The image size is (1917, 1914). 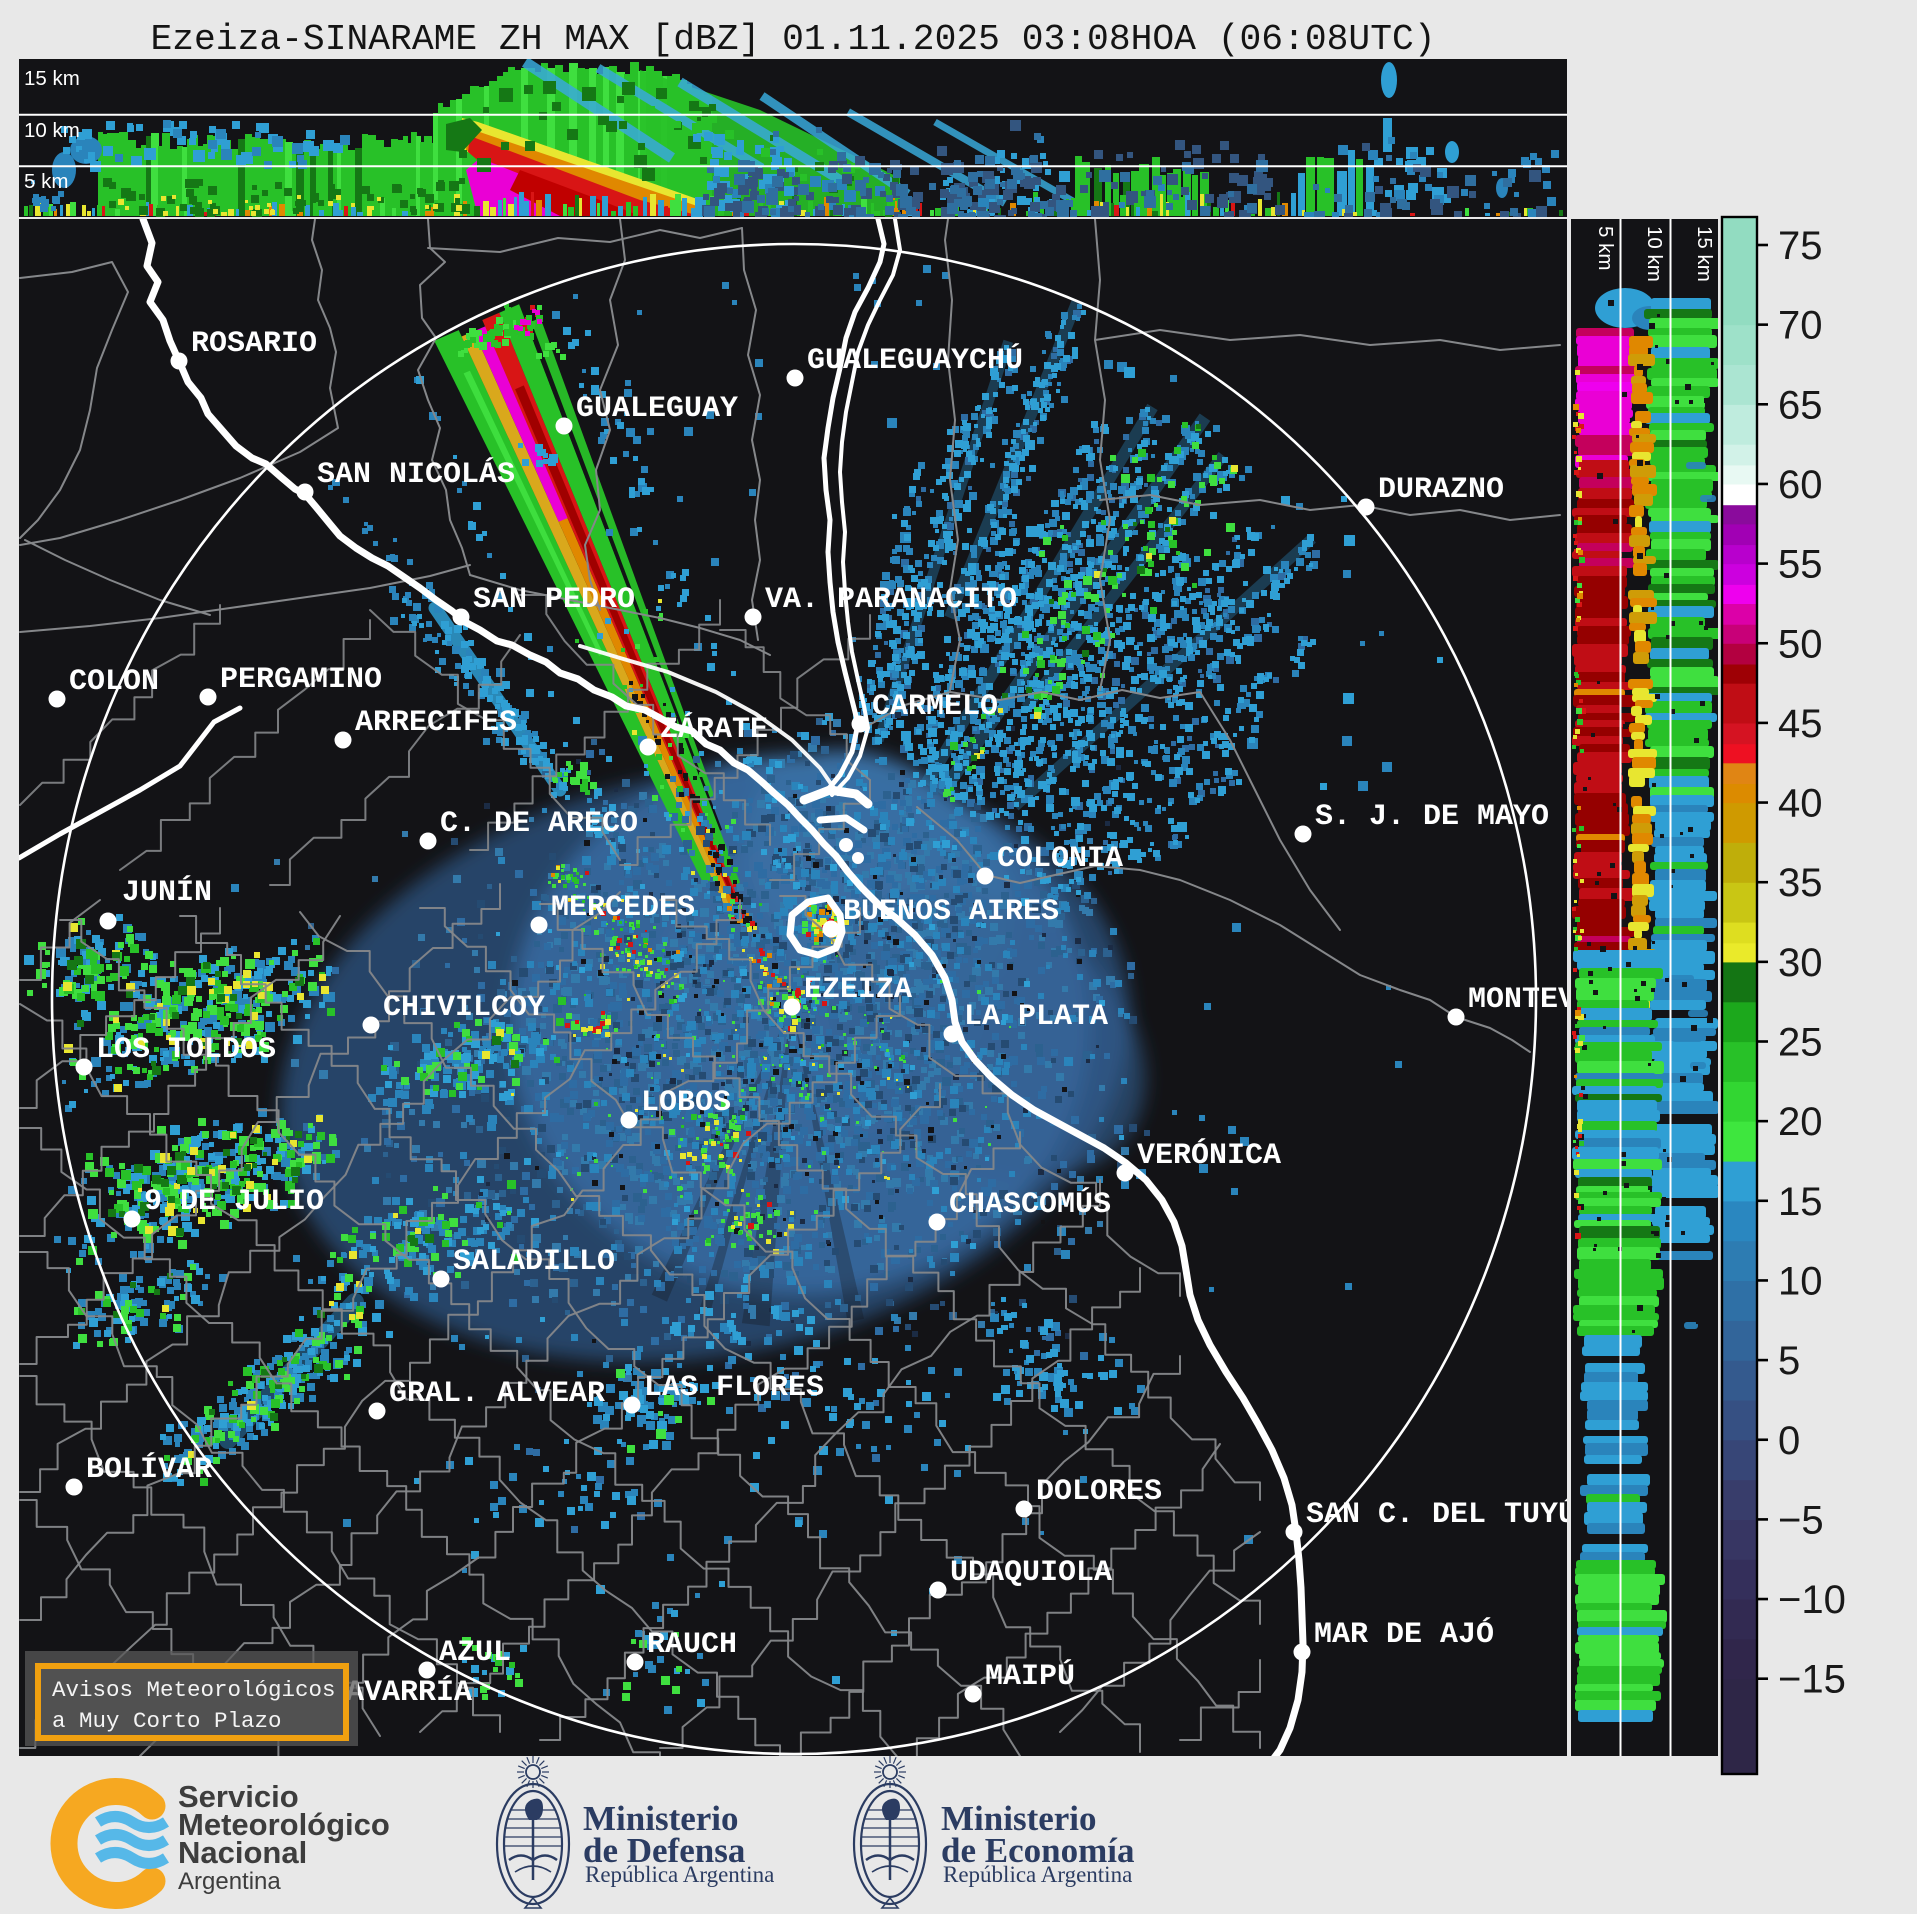 I want to click on svg-text: Meteorológico, so click(x=284, y=1824).